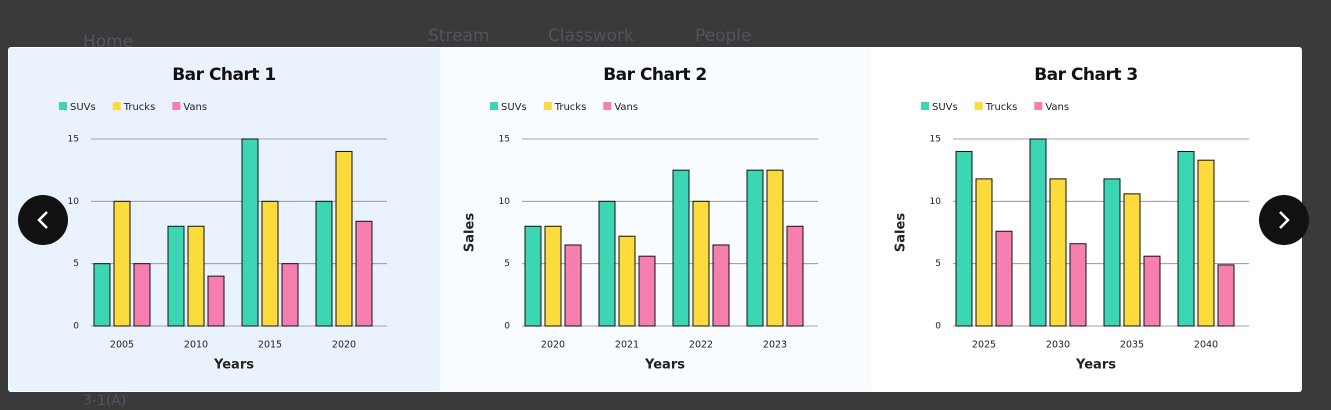 The image size is (1331, 410). Describe the element at coordinates (459, 36) in the screenshot. I see `nav-item: Stream` at that location.